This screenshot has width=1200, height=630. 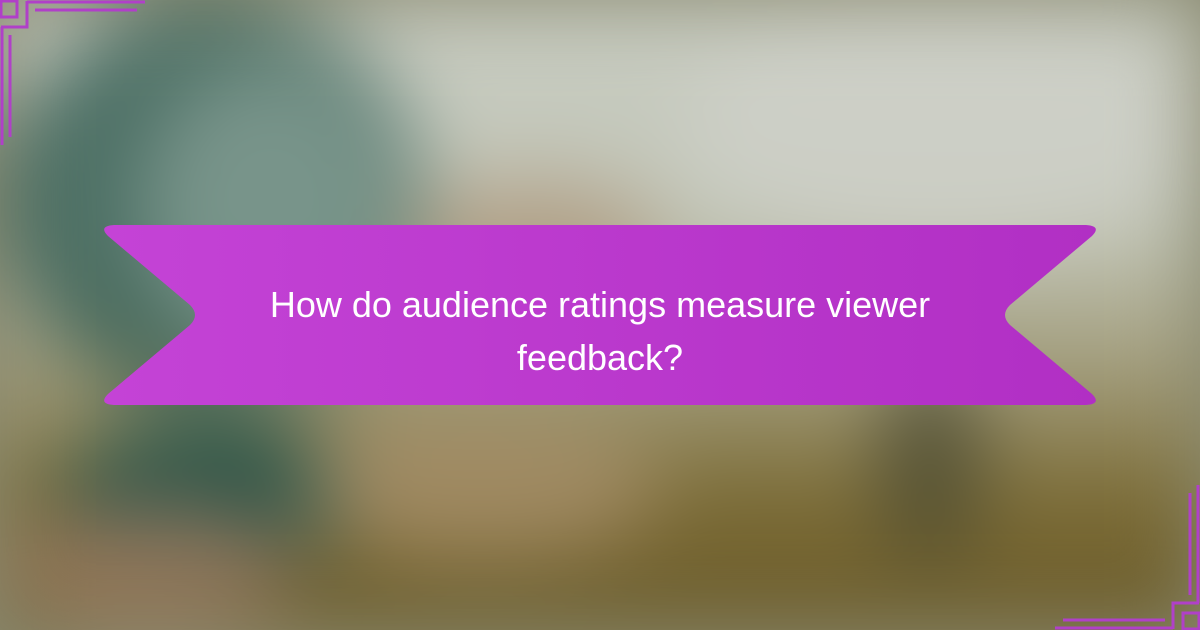 What do you see at coordinates (72, 72) in the screenshot?
I see `corner-frame-top-left` at bounding box center [72, 72].